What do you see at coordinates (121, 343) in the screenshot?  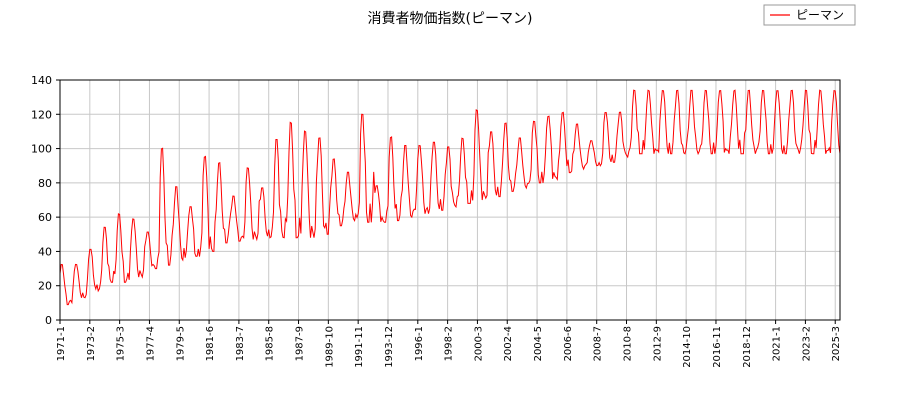 I see `x-tick-label: 1975-3` at bounding box center [121, 343].